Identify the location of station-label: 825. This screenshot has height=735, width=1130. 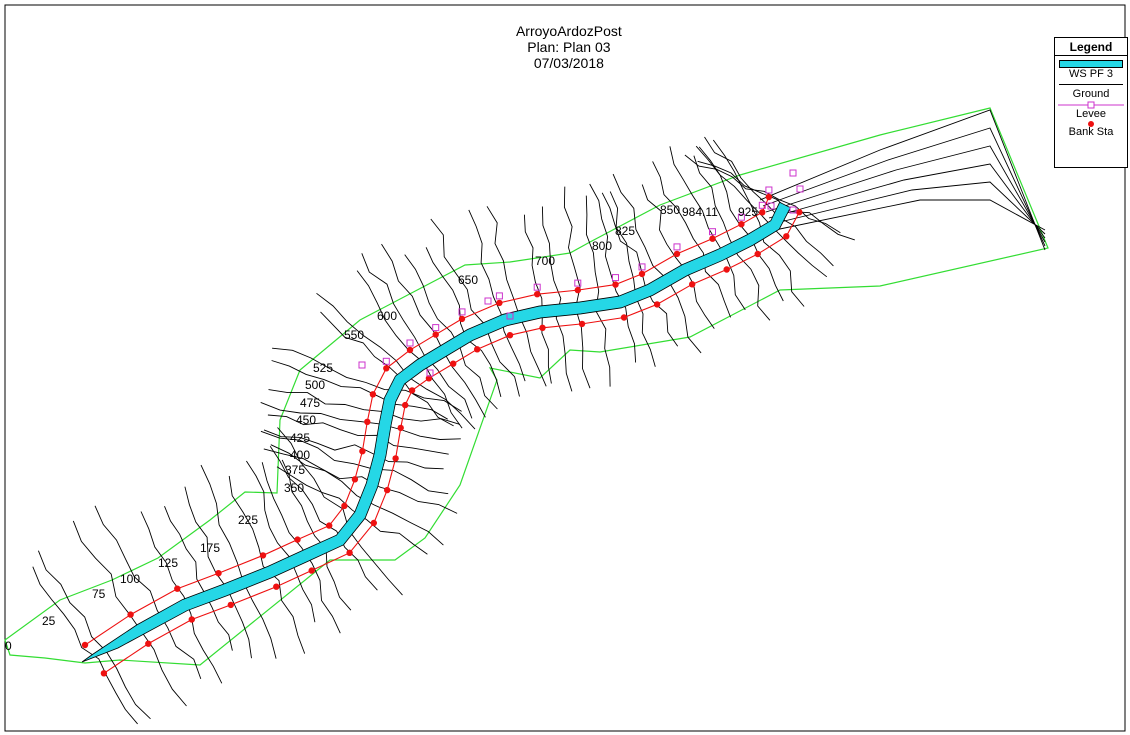
(625, 231).